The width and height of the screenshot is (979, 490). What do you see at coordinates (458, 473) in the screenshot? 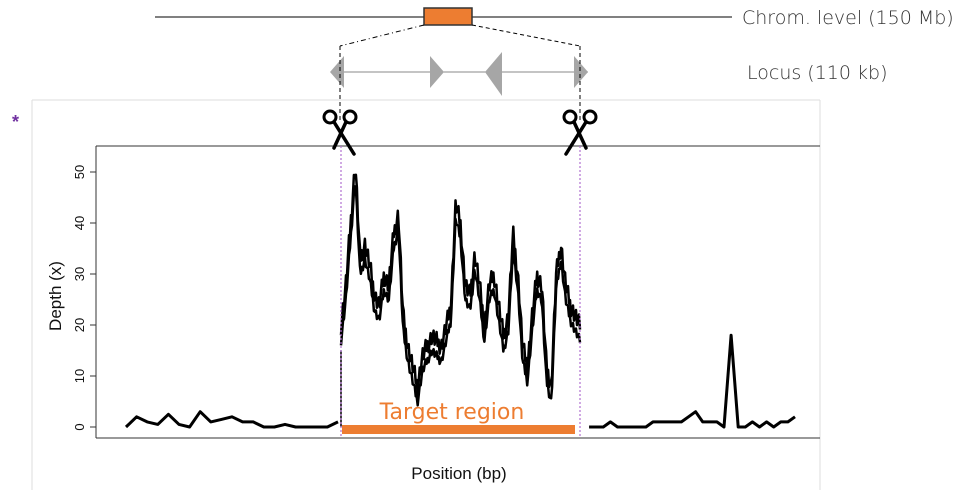
I see `x-axis-label: Position (bp)` at bounding box center [458, 473].